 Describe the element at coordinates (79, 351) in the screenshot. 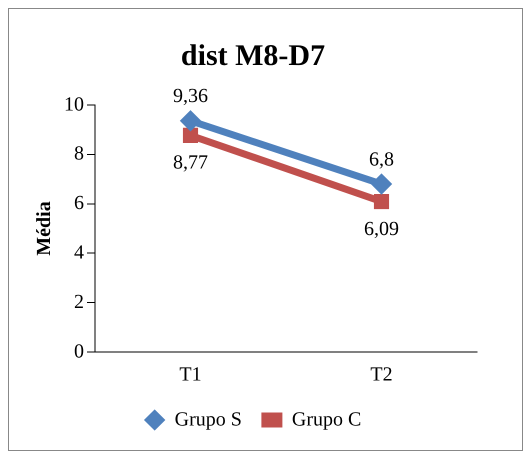

I see `y-tick-label: 0` at that location.